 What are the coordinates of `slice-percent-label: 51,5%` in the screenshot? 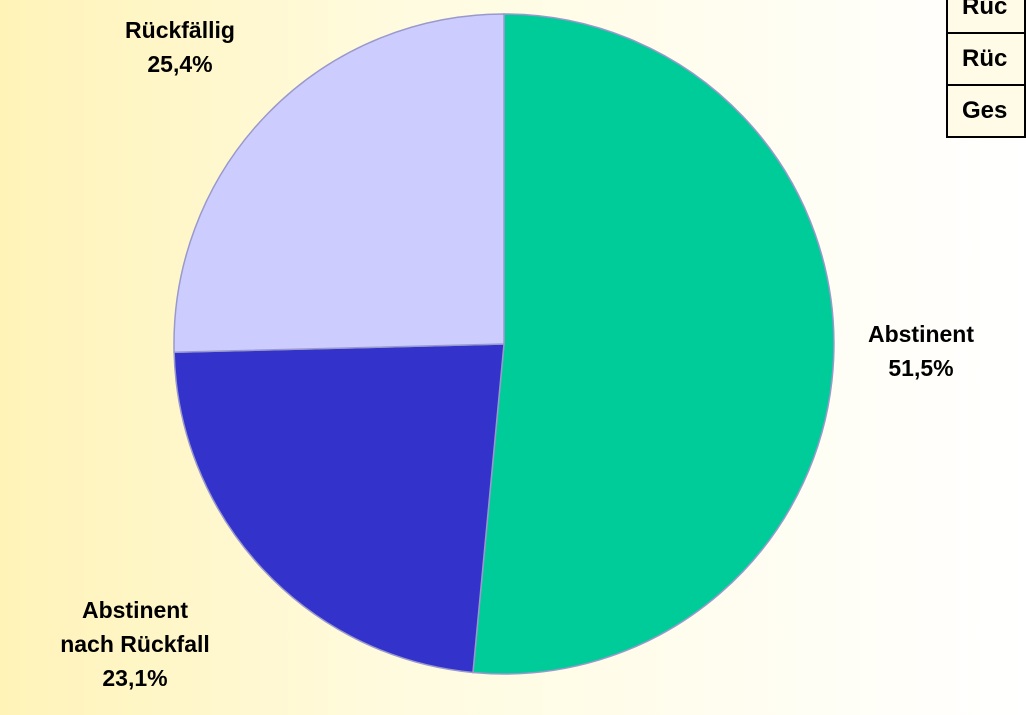 It's located at (920, 368).